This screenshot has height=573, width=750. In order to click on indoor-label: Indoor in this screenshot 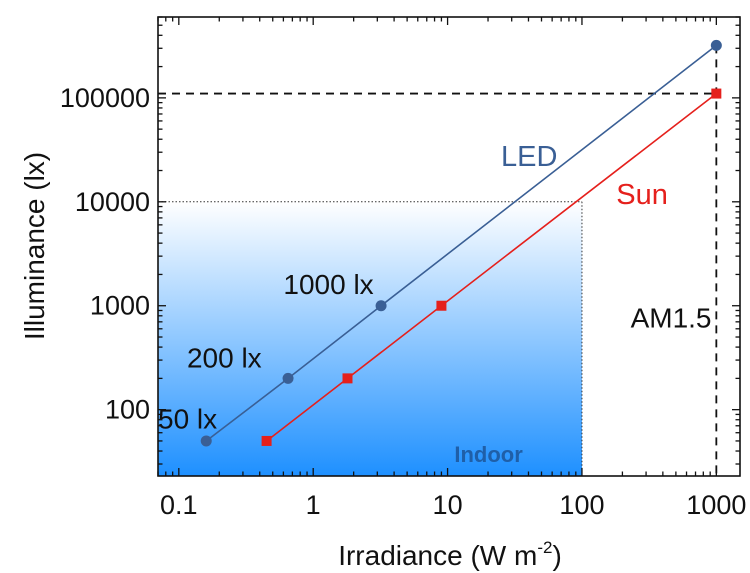, I will do `click(488, 454)`.